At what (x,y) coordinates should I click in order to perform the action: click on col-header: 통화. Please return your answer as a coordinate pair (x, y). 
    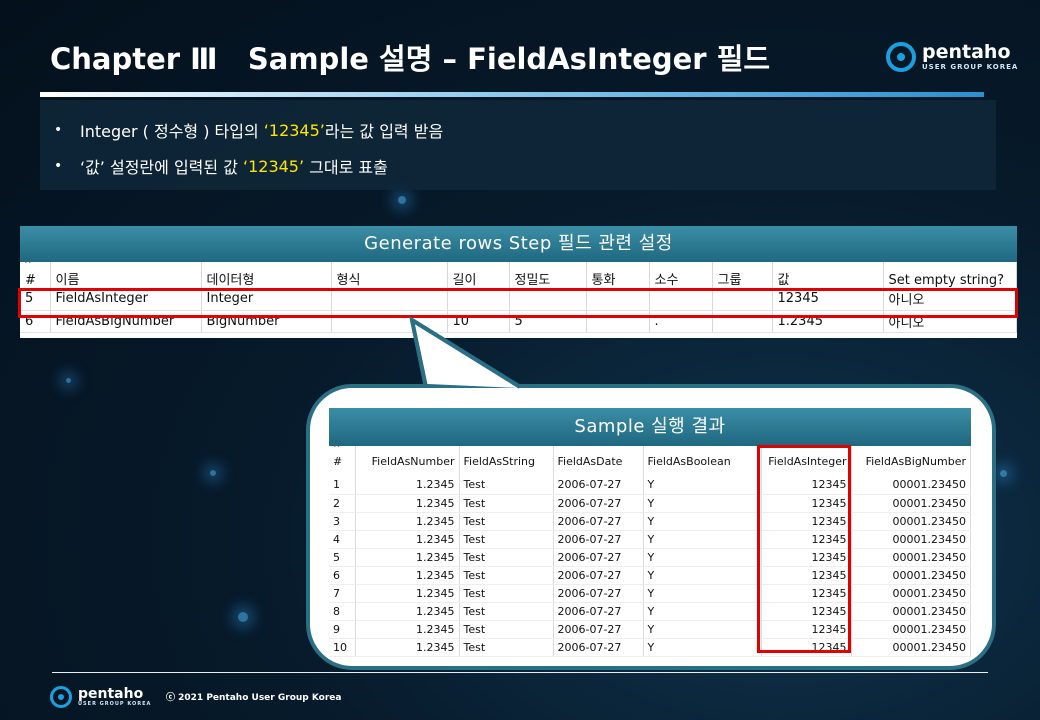
    Looking at the image, I should click on (618, 275).